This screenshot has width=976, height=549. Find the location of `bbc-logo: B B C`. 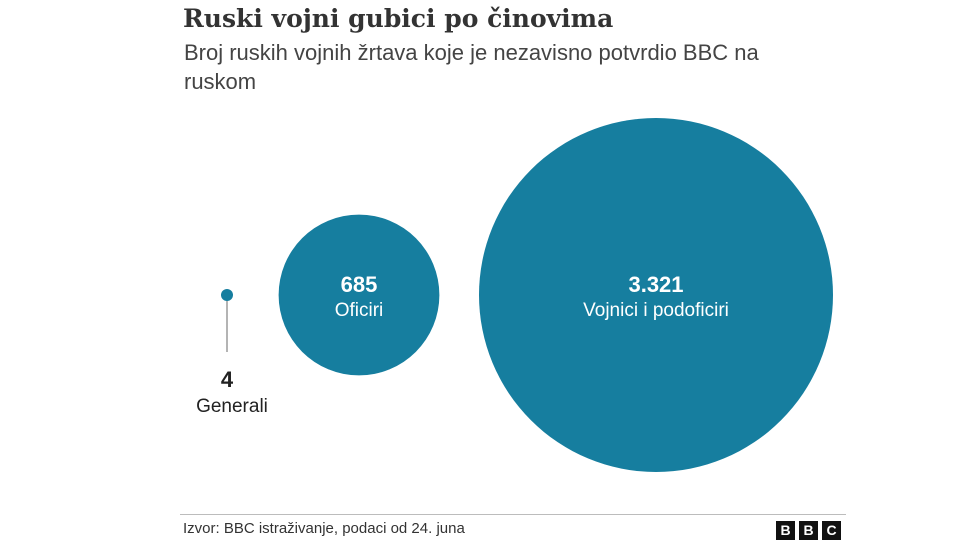

bbc-logo: B B C is located at coordinates (808, 530).